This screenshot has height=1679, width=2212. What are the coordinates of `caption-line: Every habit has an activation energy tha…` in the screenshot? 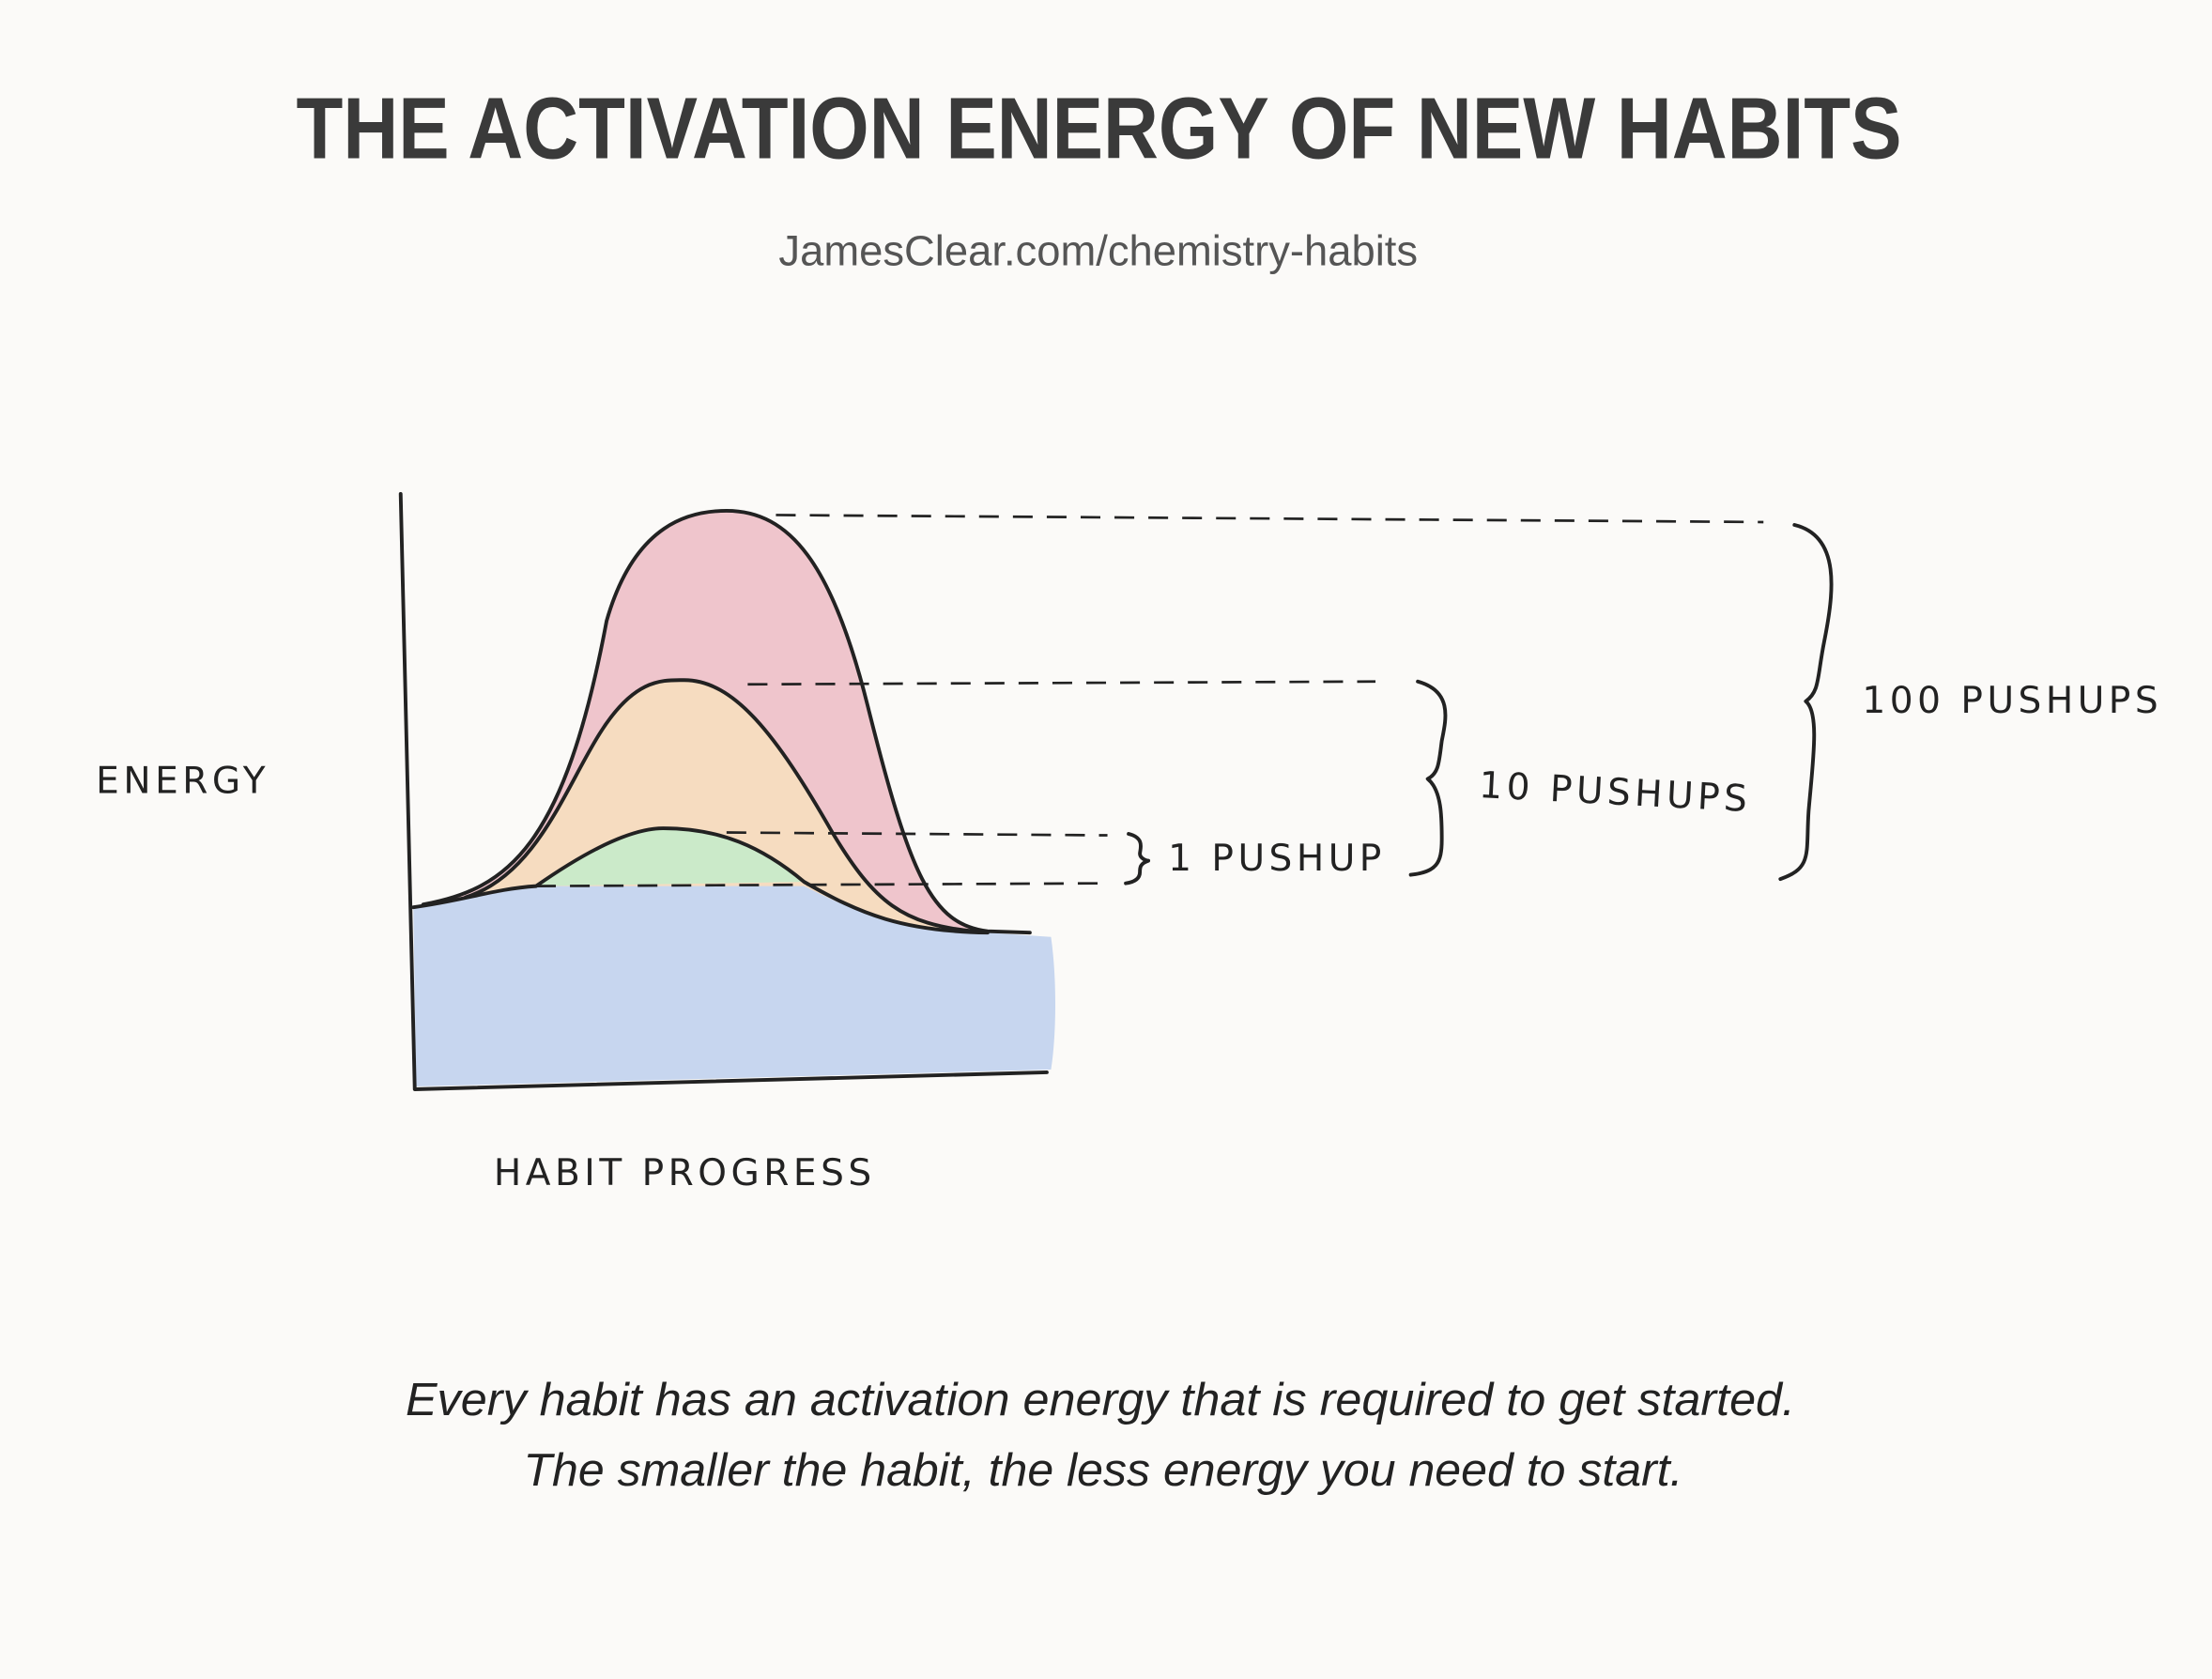 It's located at (1100, 1399).